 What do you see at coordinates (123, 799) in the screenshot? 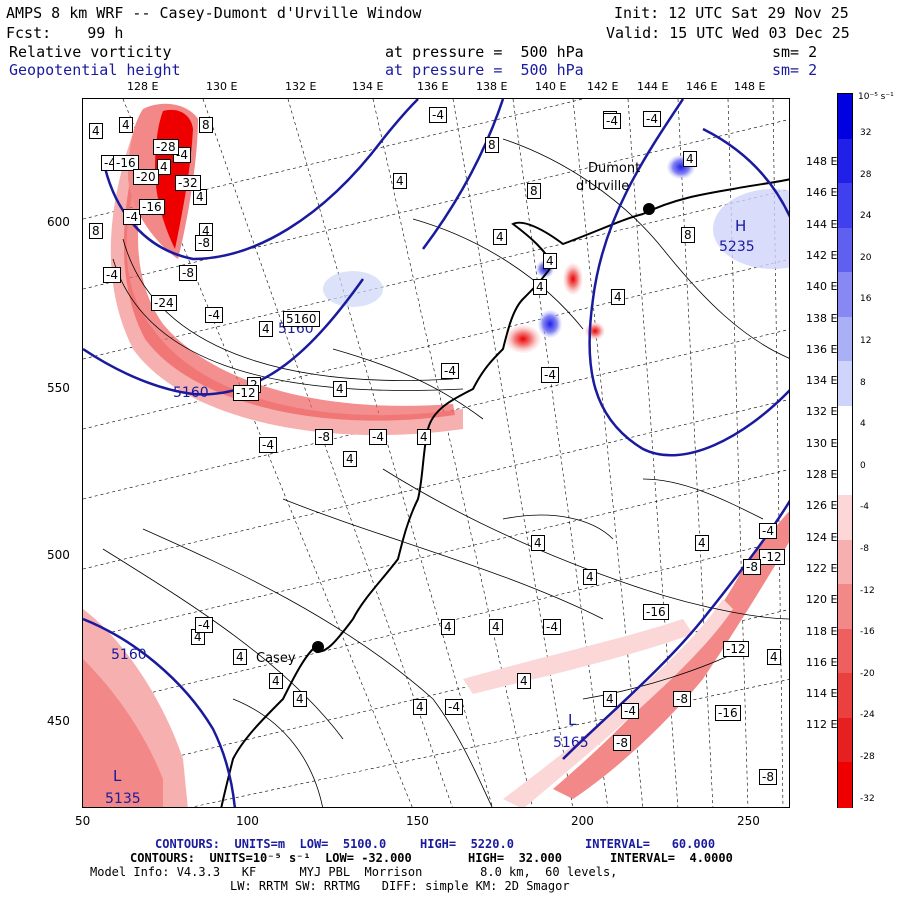
I see `low-center-value-sw: 5135` at bounding box center [123, 799].